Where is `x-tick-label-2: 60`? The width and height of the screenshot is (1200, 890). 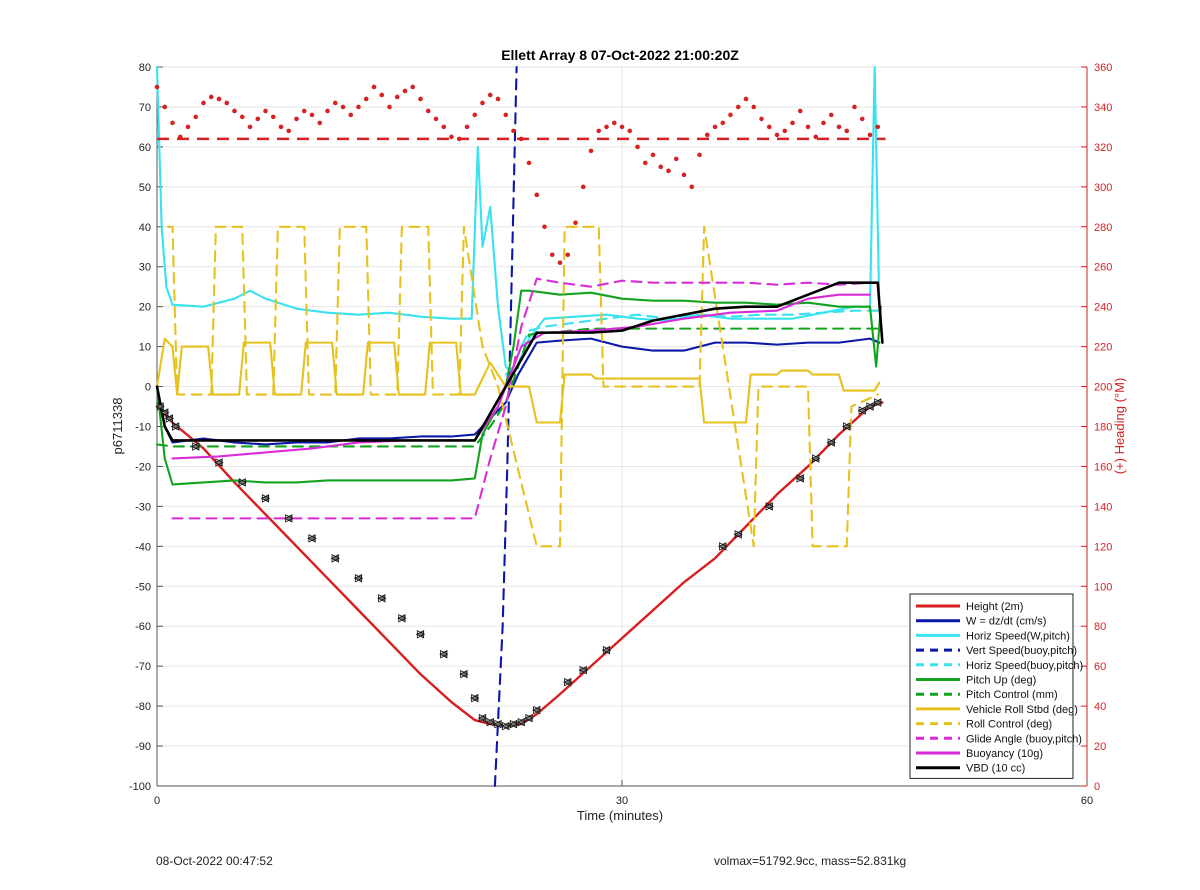
x-tick-label-2: 60 is located at coordinates (1087, 801).